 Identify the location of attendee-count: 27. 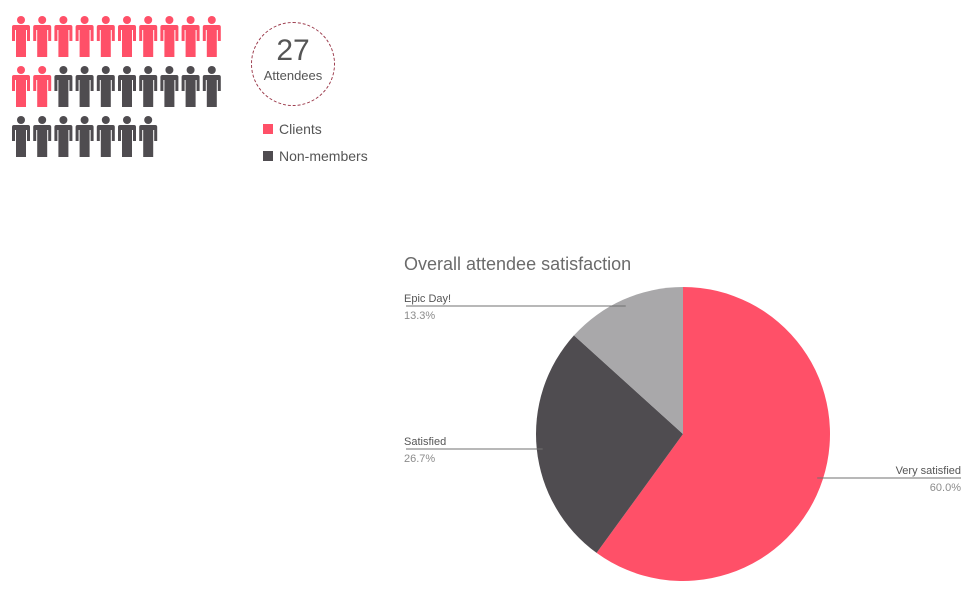
(293, 50).